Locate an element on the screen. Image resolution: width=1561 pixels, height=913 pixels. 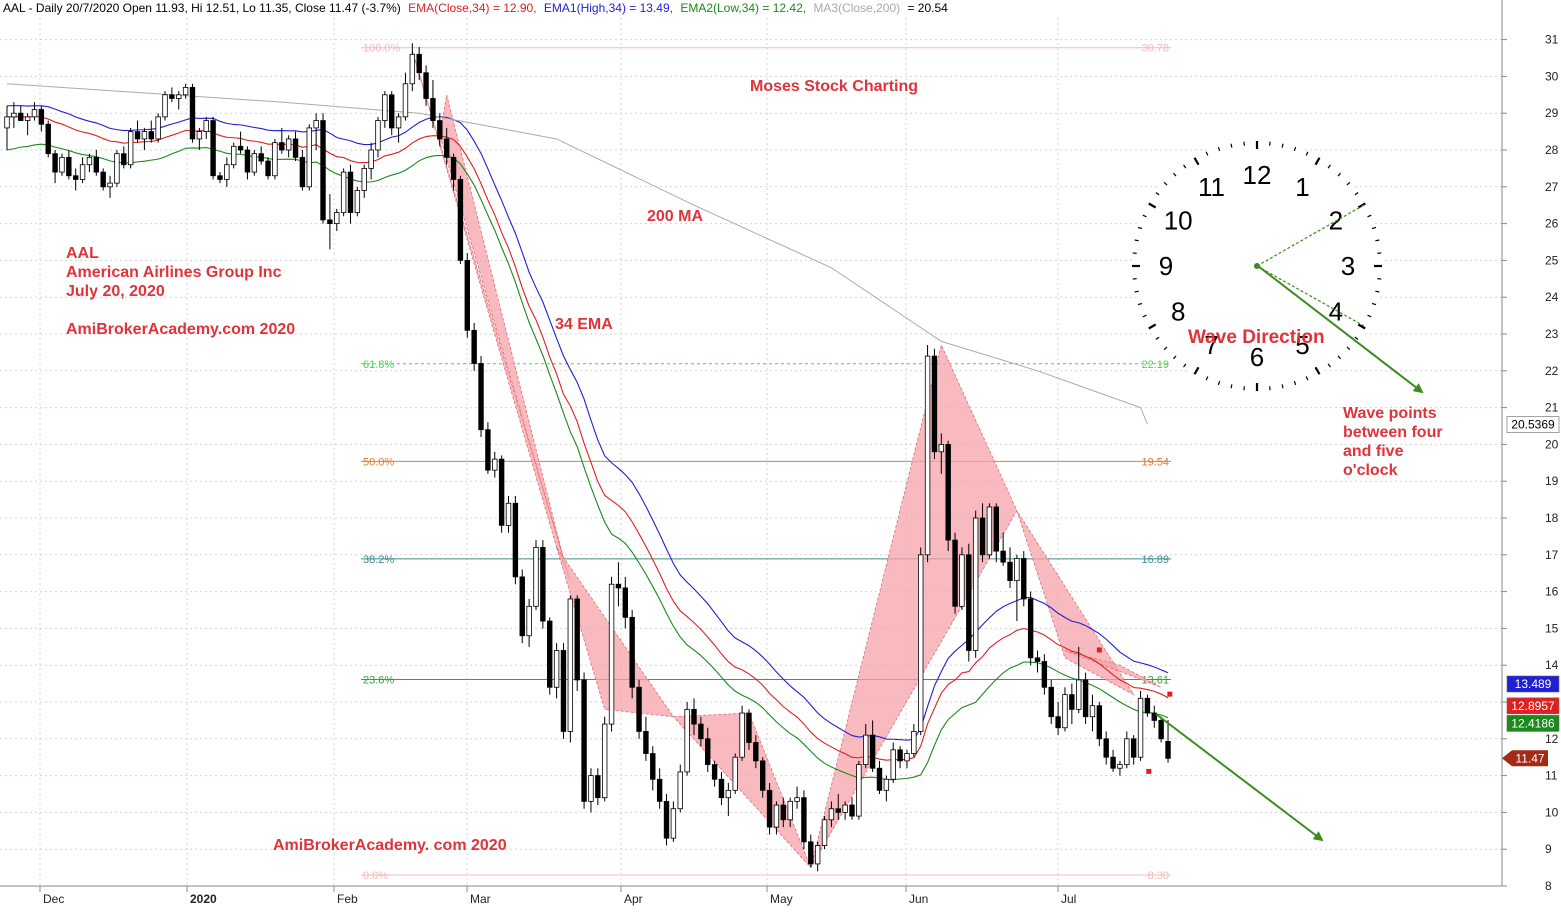
price-tag-label: 13.489 is located at coordinates (1533, 684).